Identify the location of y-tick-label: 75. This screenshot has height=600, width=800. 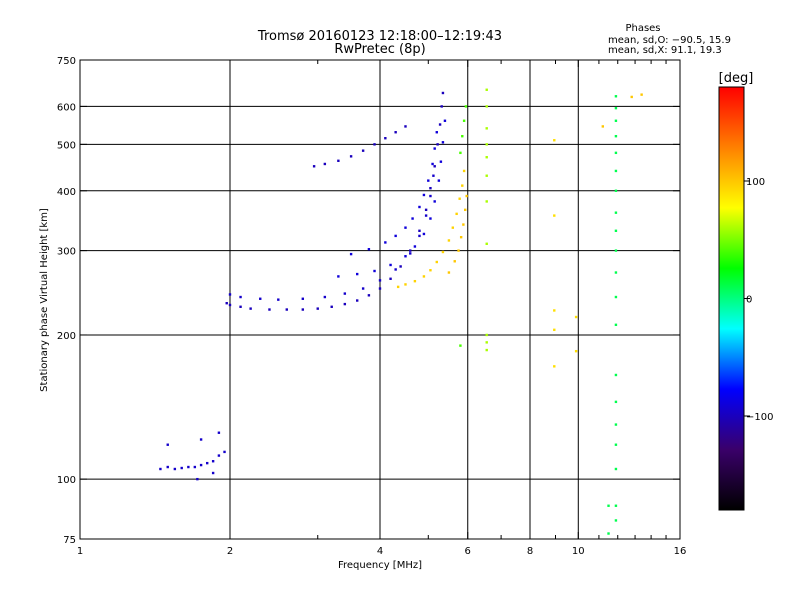
(69, 540).